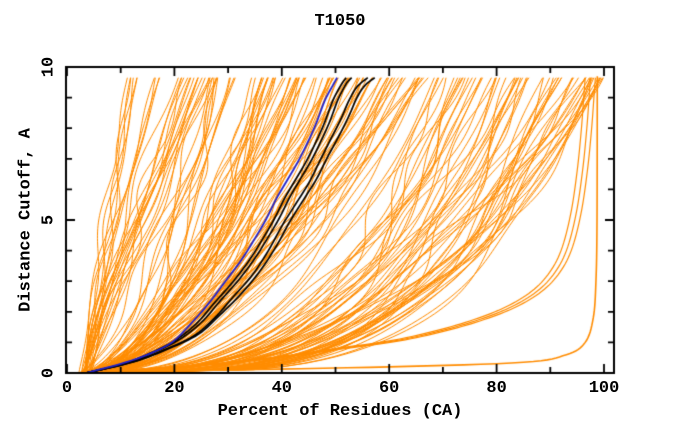  Describe the element at coordinates (67, 388) in the screenshot. I see `x-tick-label: 0` at that location.